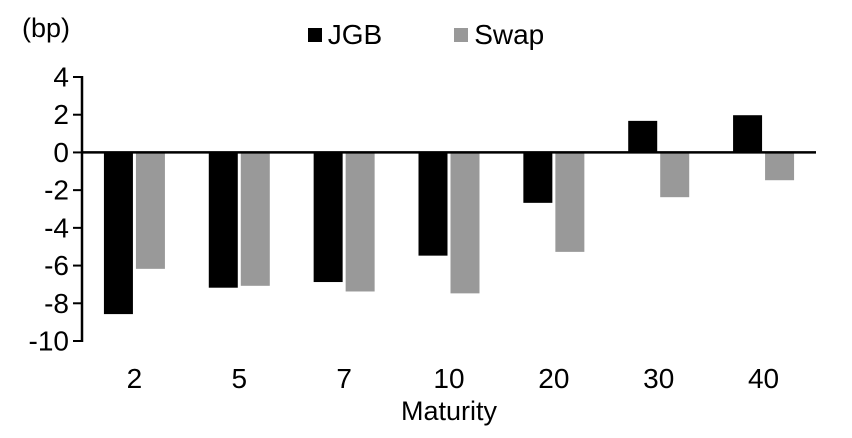  I want to click on x-tick-label-5: 5, so click(239, 378).